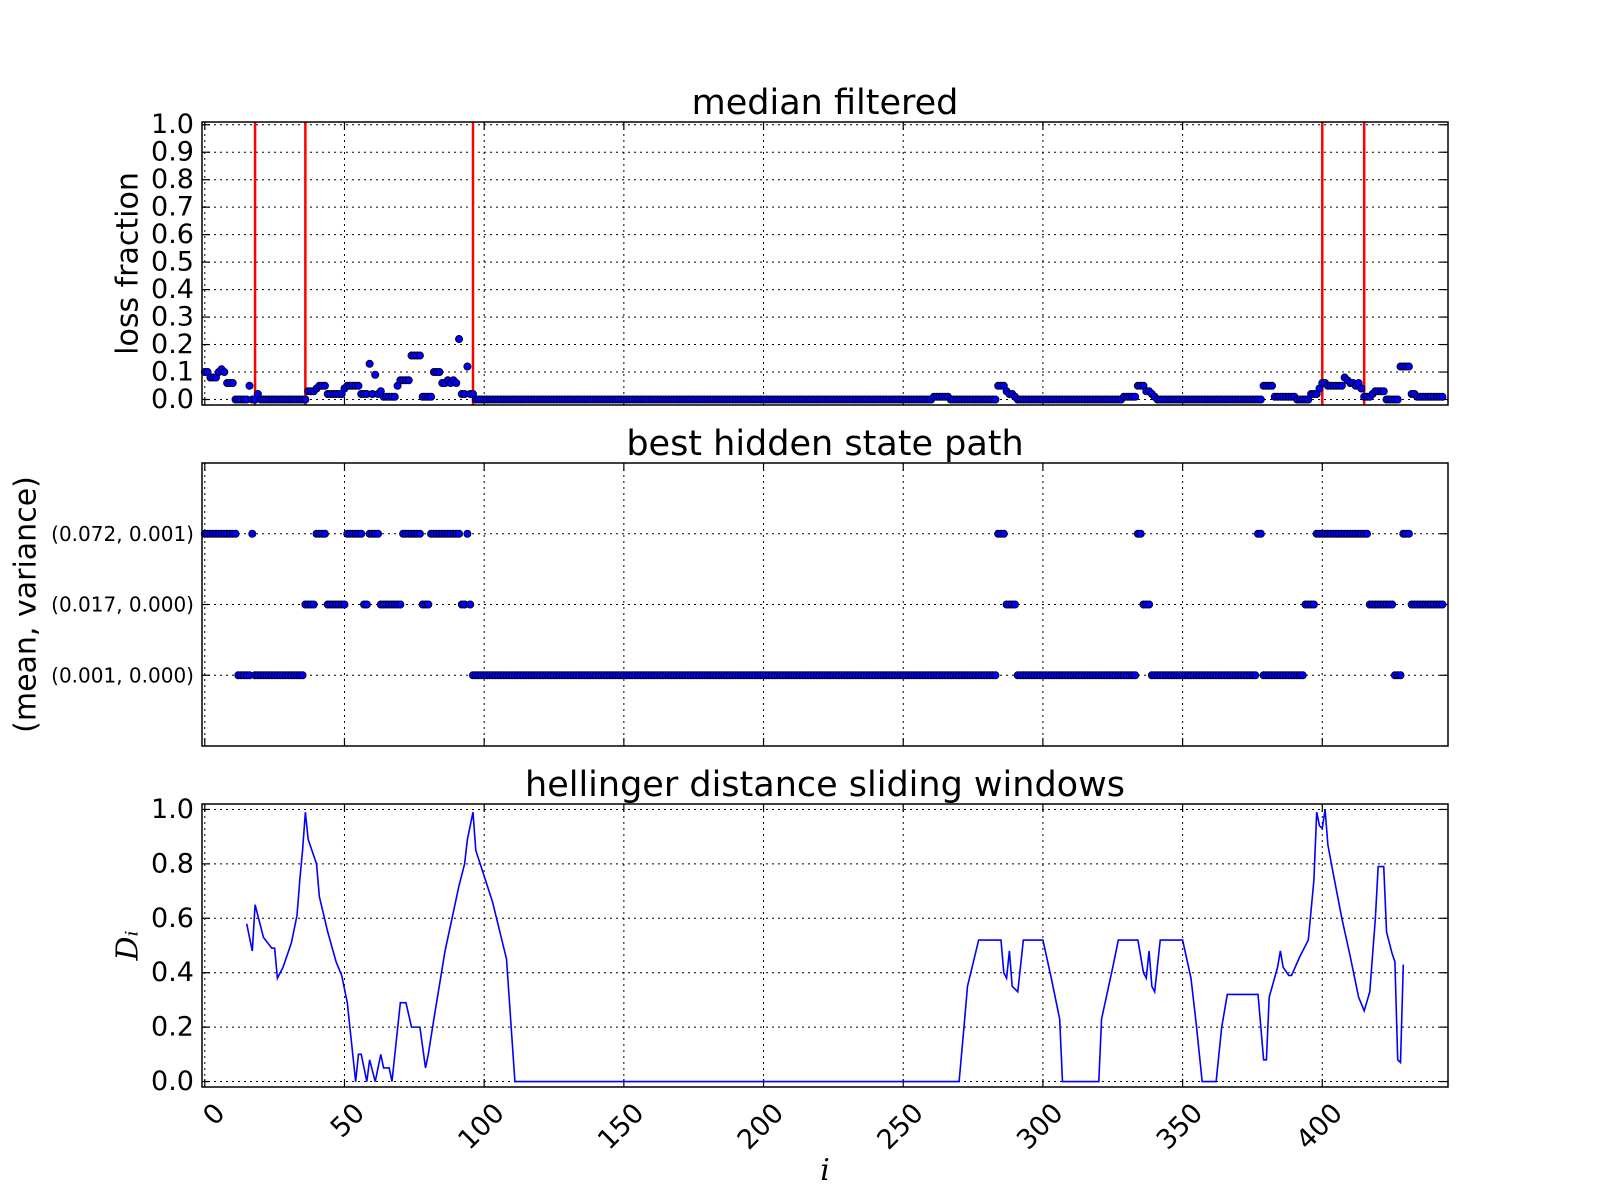 The height and width of the screenshot is (1200, 1600). I want to click on y-tick-label: 0.9, so click(172, 152).